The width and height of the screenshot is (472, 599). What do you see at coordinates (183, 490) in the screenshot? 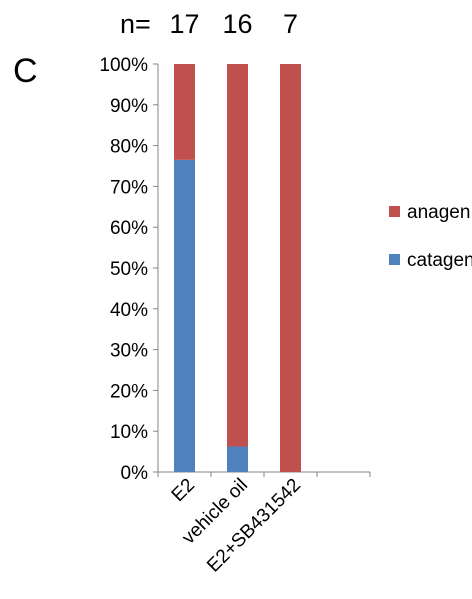
I see `x-category-label: E2` at bounding box center [183, 490].